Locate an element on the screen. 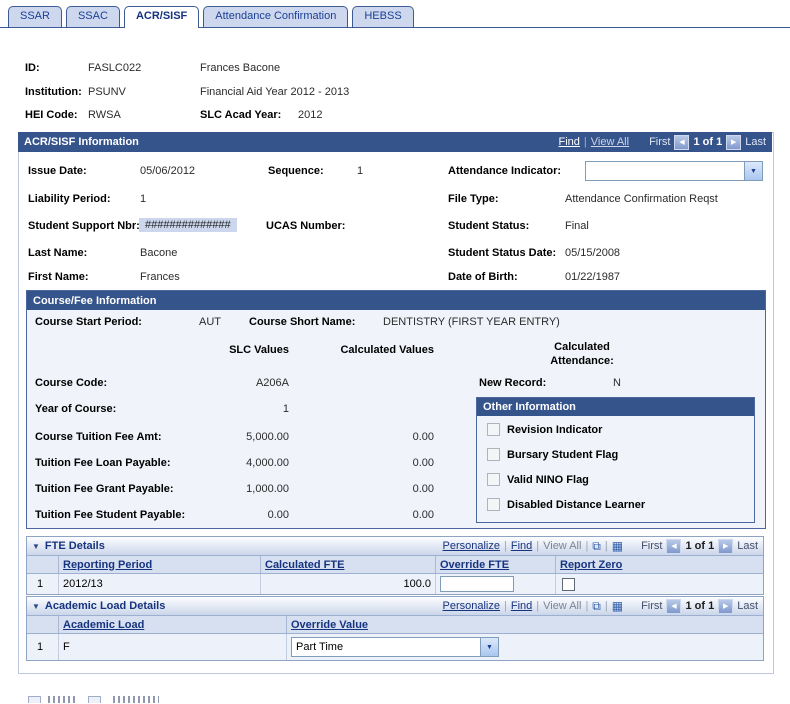 The width and height of the screenshot is (790, 704). revision-indicator-label: Revision Indicator is located at coordinates (555, 429).